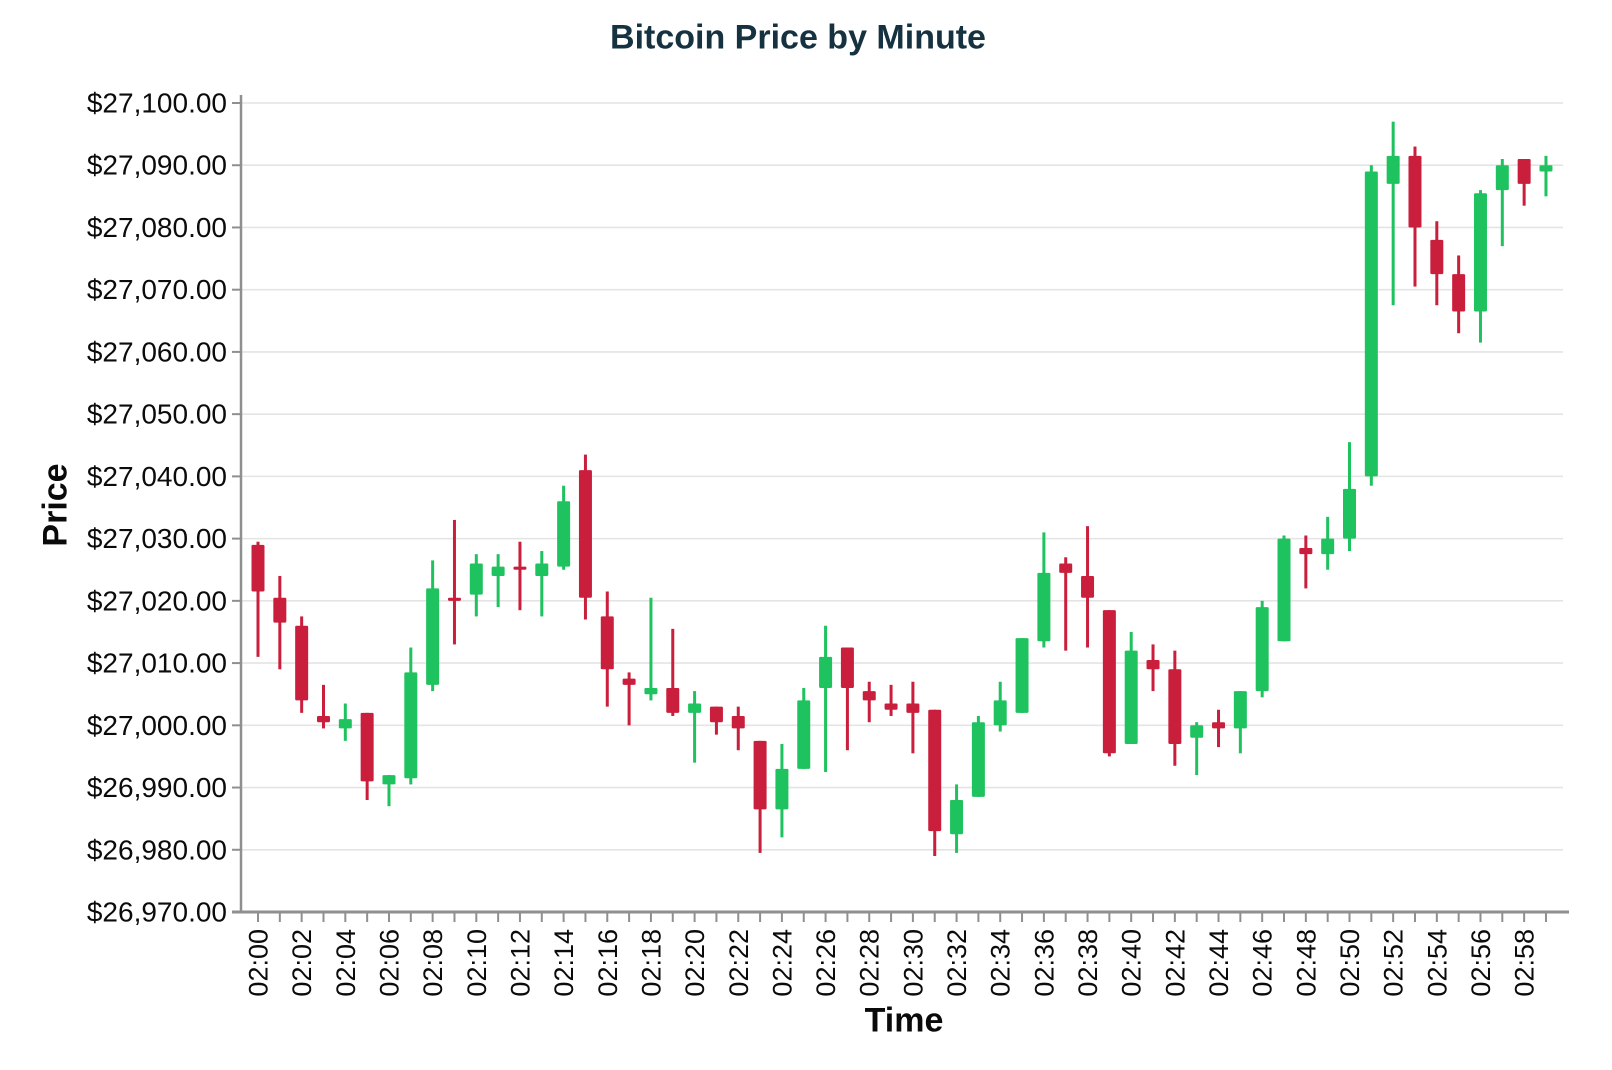 The width and height of the screenshot is (1612, 1070). What do you see at coordinates (629, 699) in the screenshot?
I see `candle-02:17` at bounding box center [629, 699].